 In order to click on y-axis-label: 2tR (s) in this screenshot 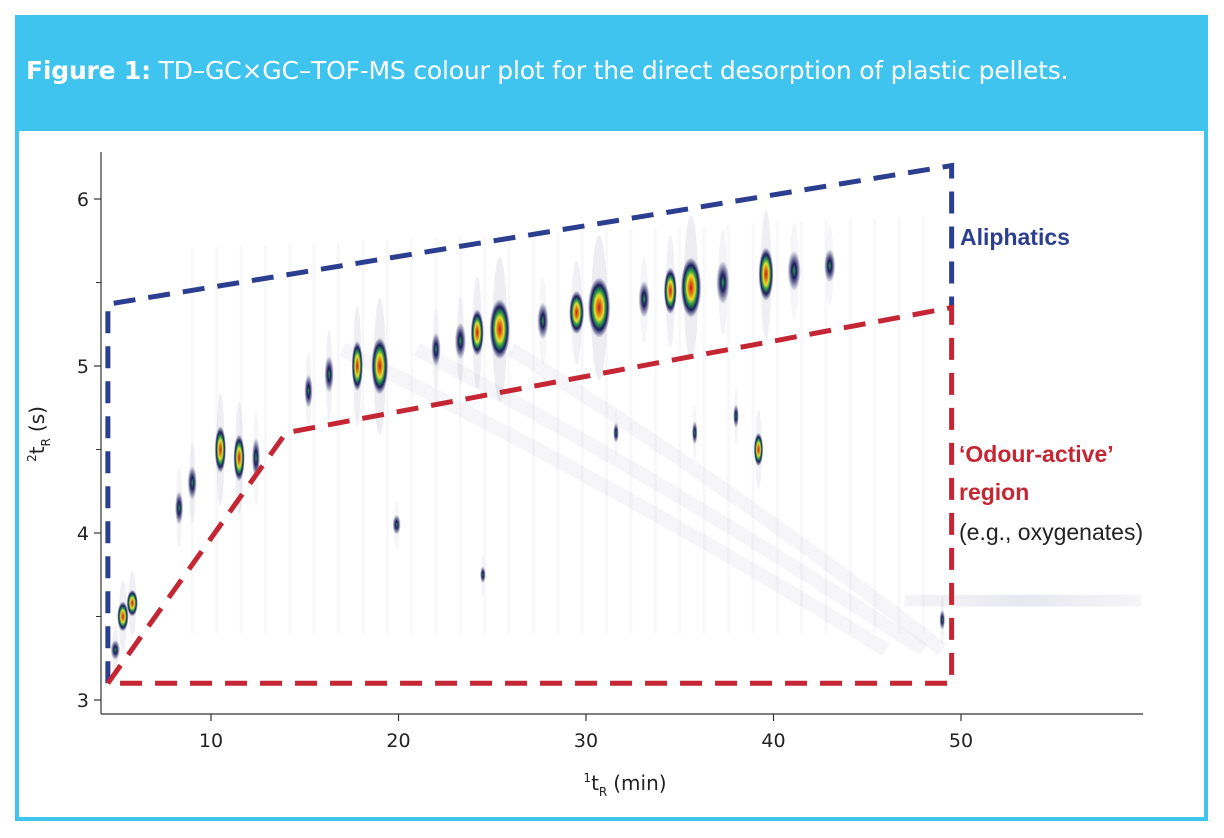, I will do `click(39, 434)`.